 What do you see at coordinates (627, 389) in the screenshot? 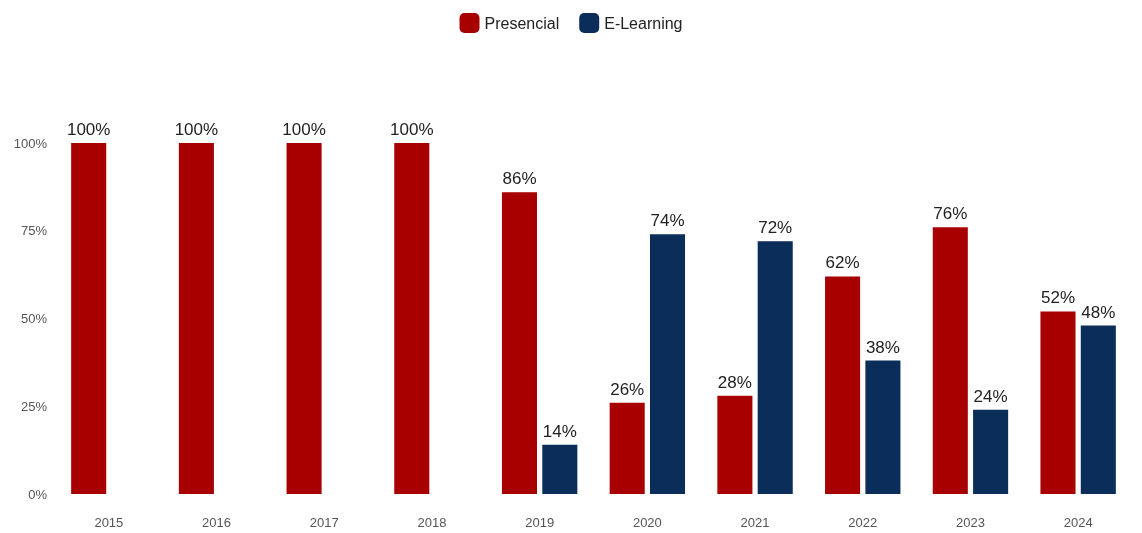
I see `data-label: 26%` at bounding box center [627, 389].